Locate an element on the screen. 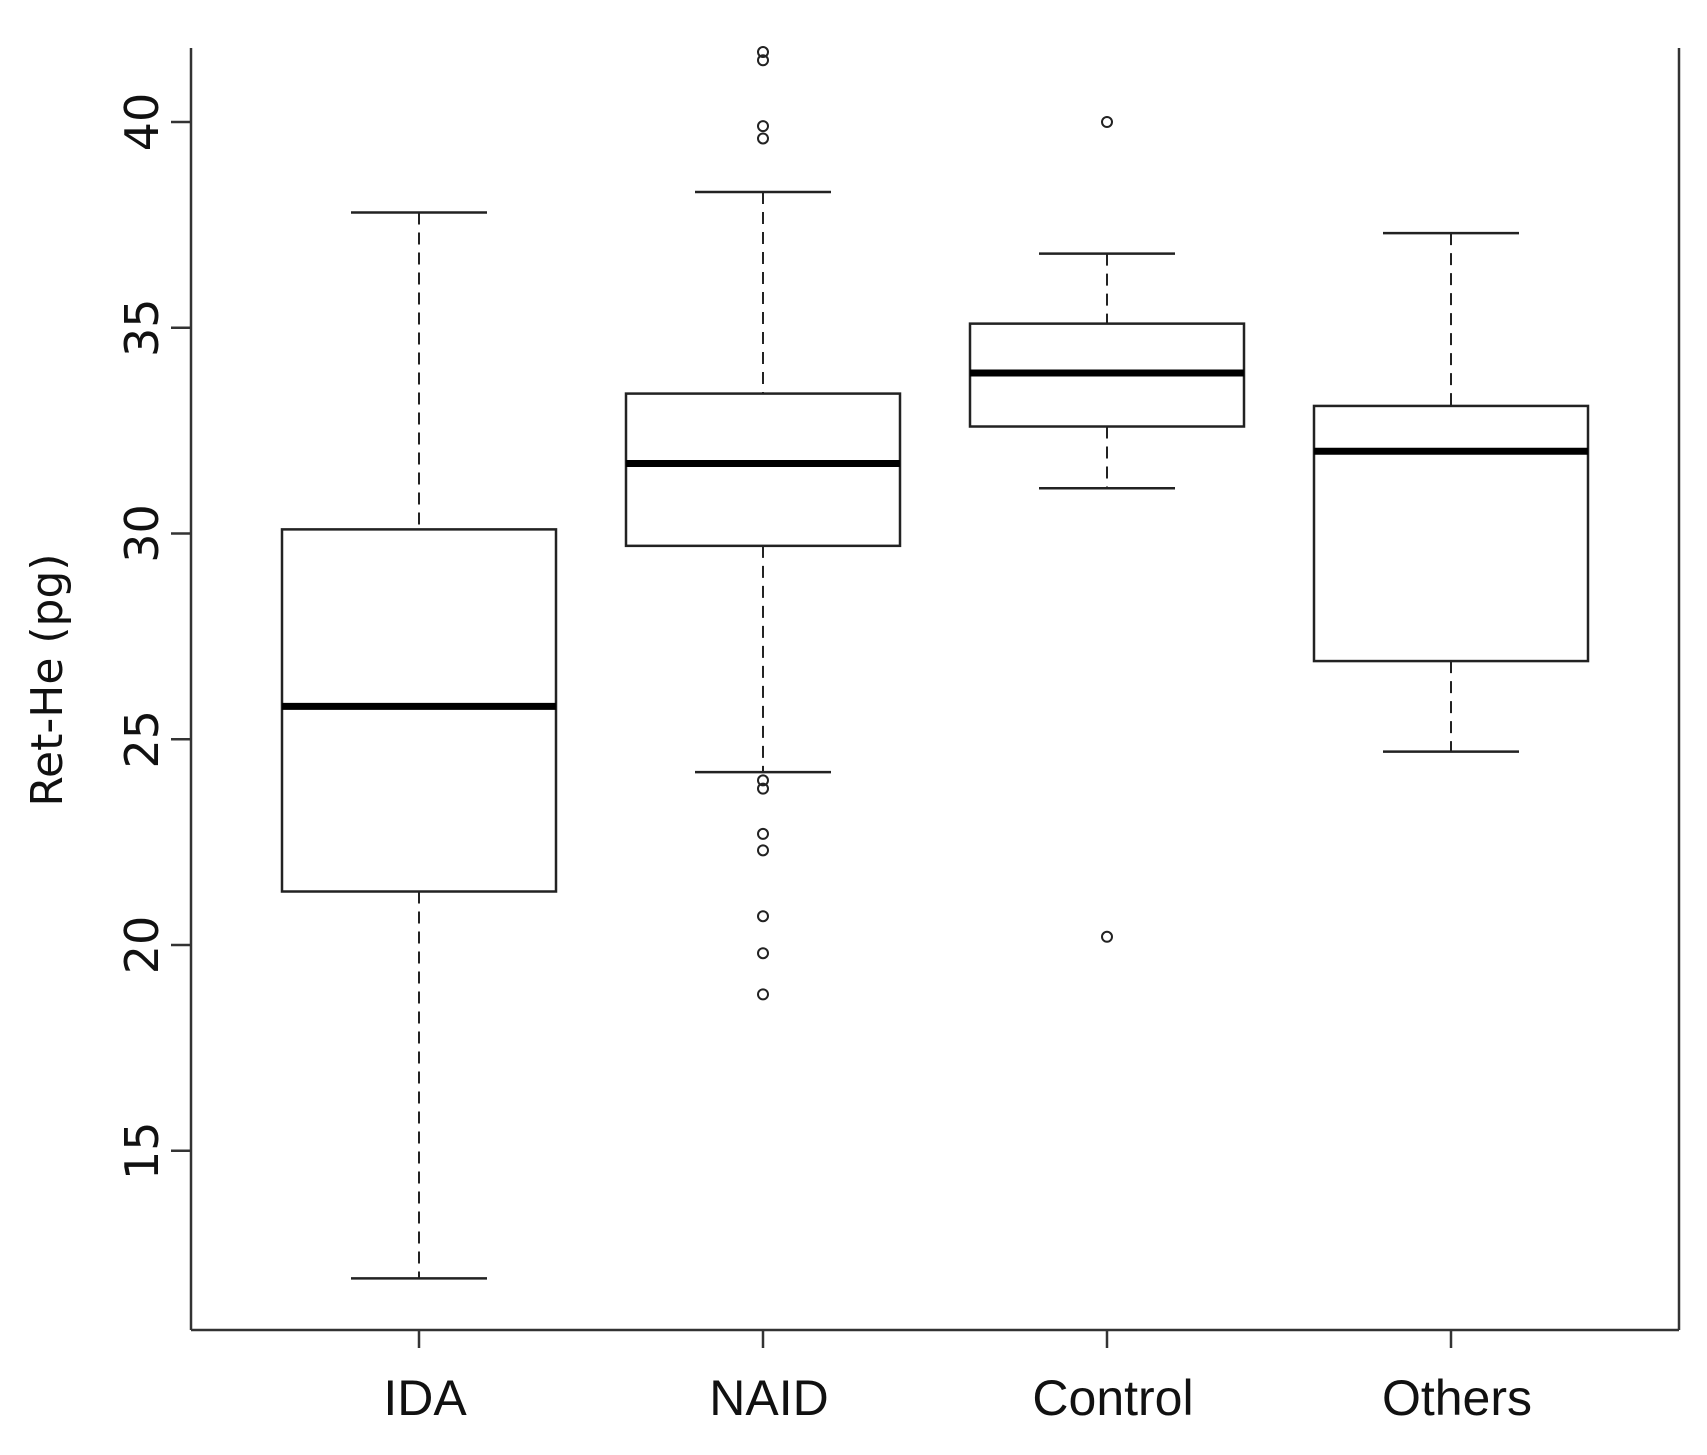  y-tick-label: 40 is located at coordinates (142, 122).